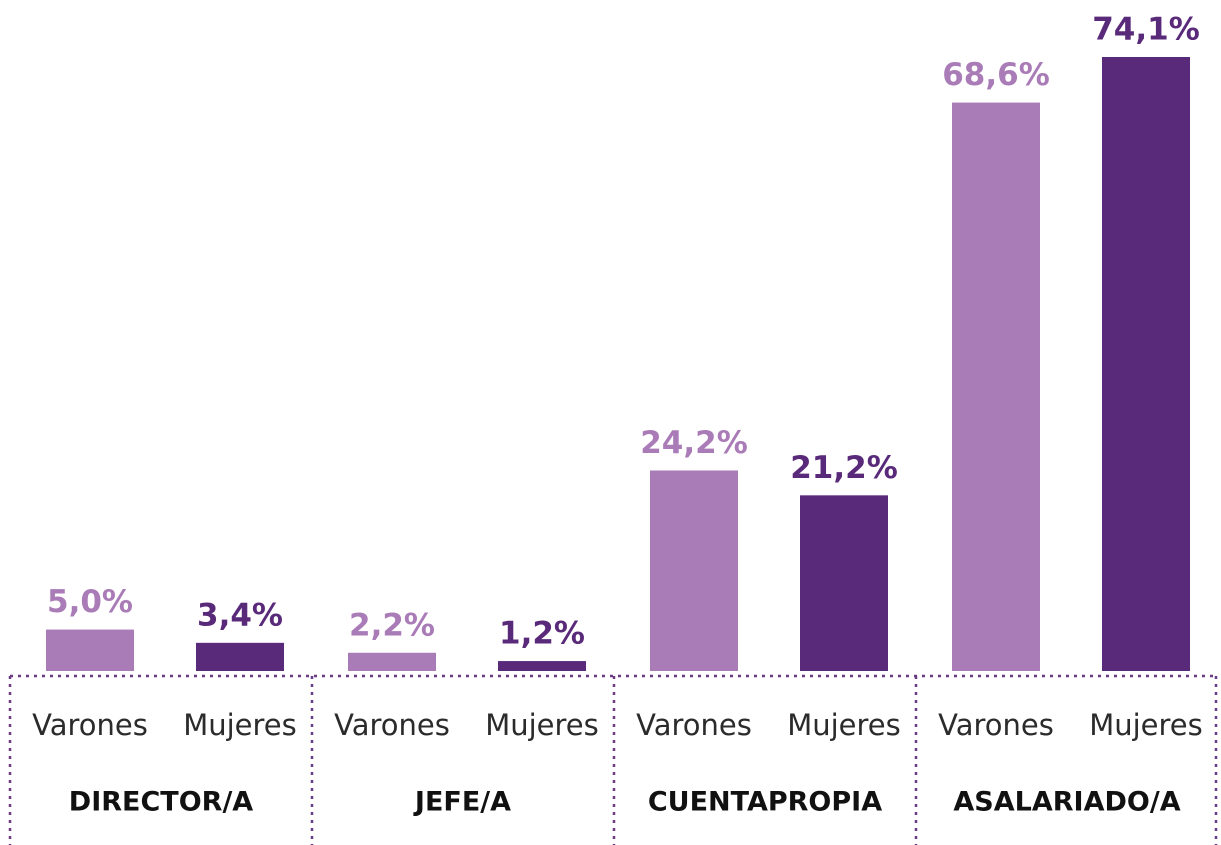  Describe the element at coordinates (392, 625) in the screenshot. I see `value-label: 2,2%` at that location.